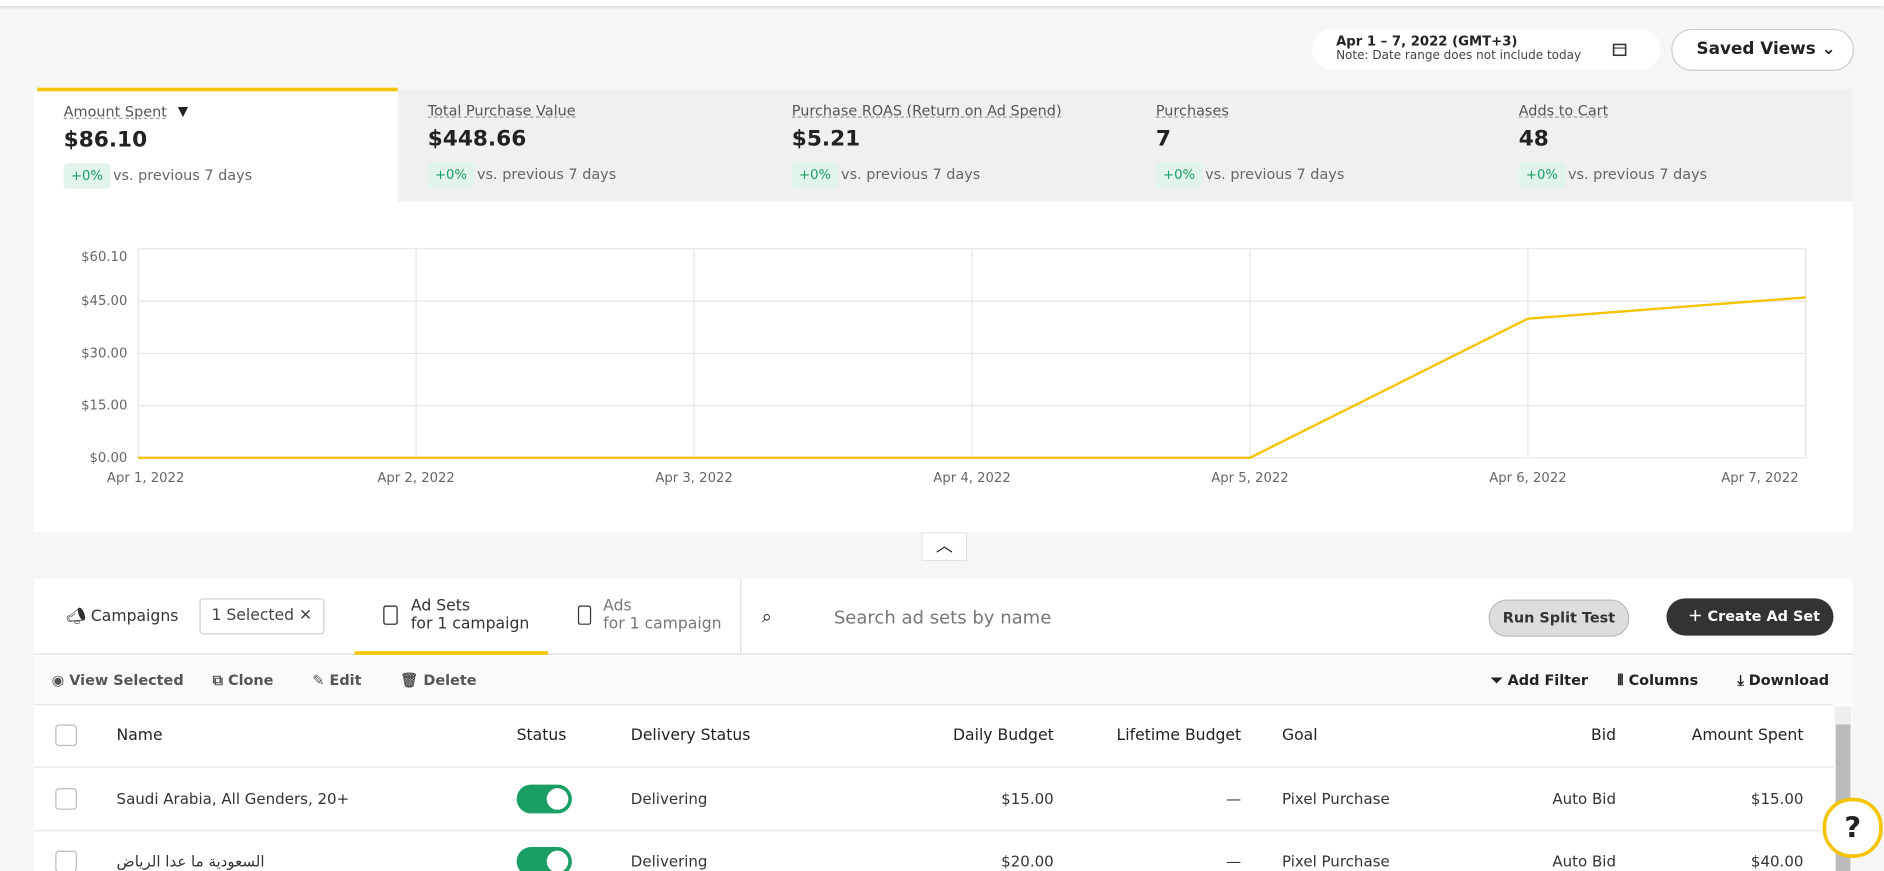 The height and width of the screenshot is (871, 1884). I want to click on delete: 🗑︎ Delete, so click(438, 680).